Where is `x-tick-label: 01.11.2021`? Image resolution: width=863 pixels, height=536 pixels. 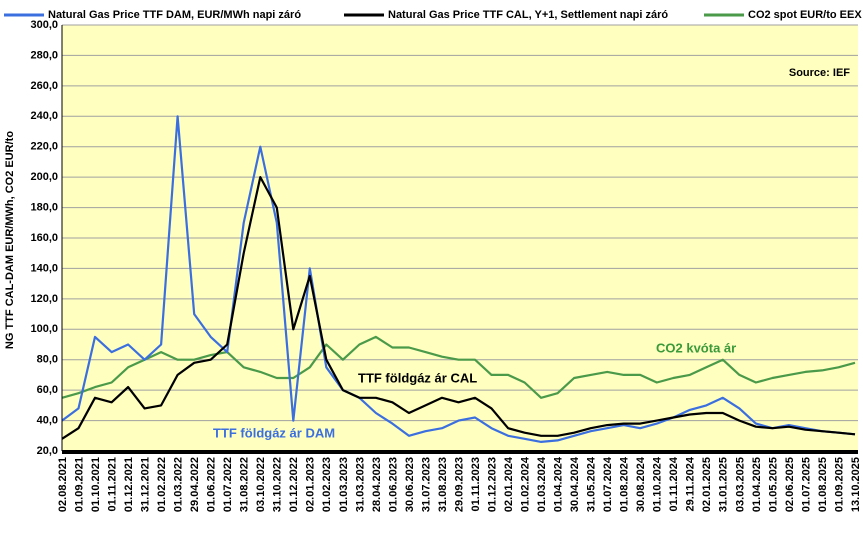
x-tick-label: 01.11.2021 is located at coordinates (112, 484).